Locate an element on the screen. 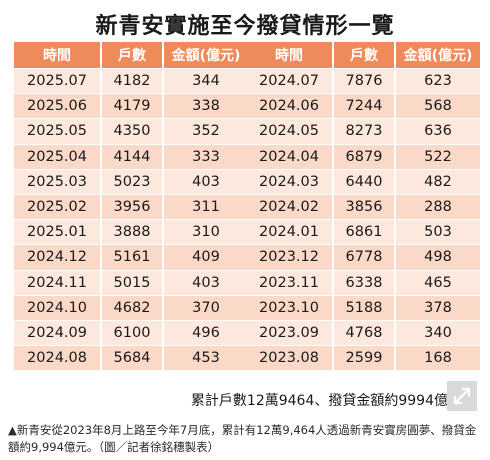  cell-time: 2024.03 is located at coordinates (290, 181).